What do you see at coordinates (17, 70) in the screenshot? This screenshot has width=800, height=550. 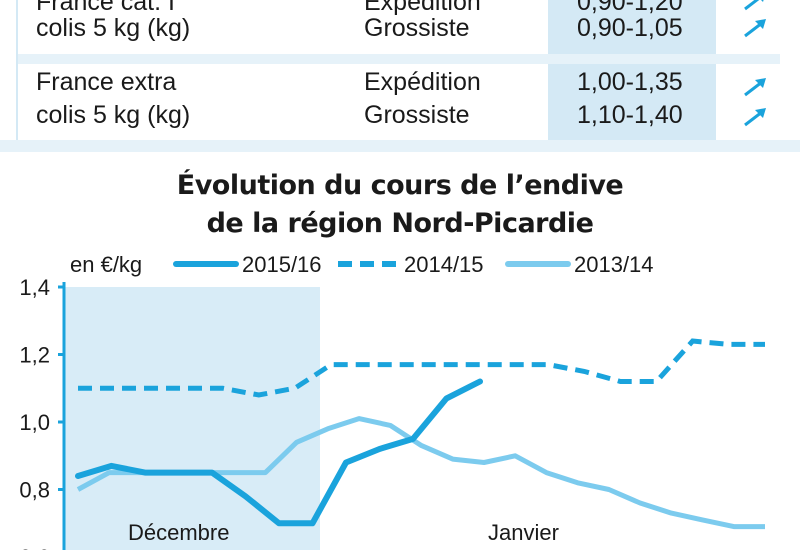 I see `table-left-rule` at bounding box center [17, 70].